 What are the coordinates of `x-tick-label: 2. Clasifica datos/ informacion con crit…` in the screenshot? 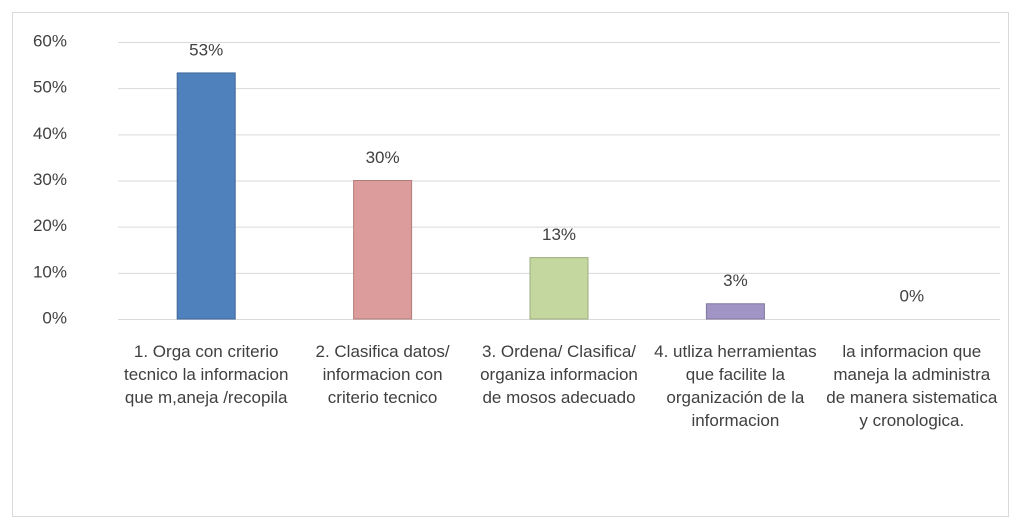 It's located at (382, 374).